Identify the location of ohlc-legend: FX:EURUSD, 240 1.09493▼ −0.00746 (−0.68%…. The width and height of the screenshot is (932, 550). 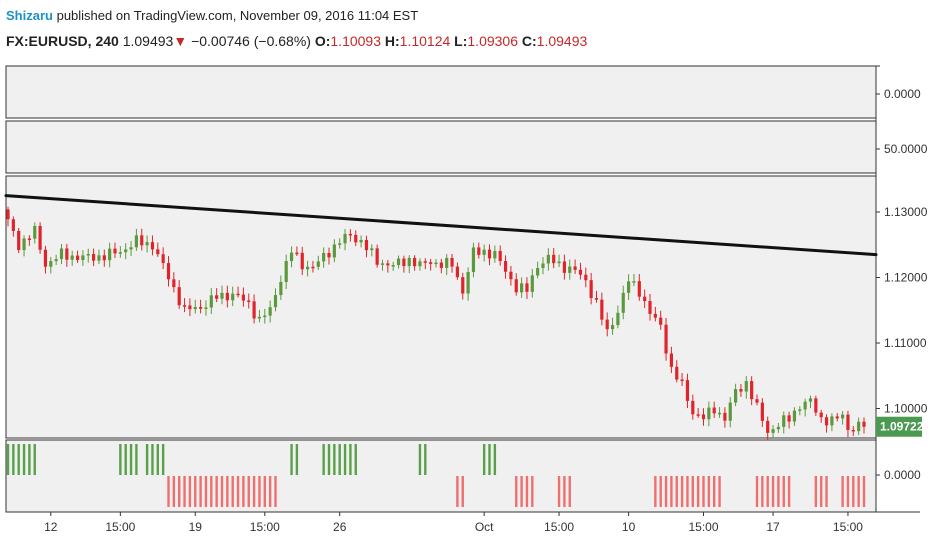
(296, 41).